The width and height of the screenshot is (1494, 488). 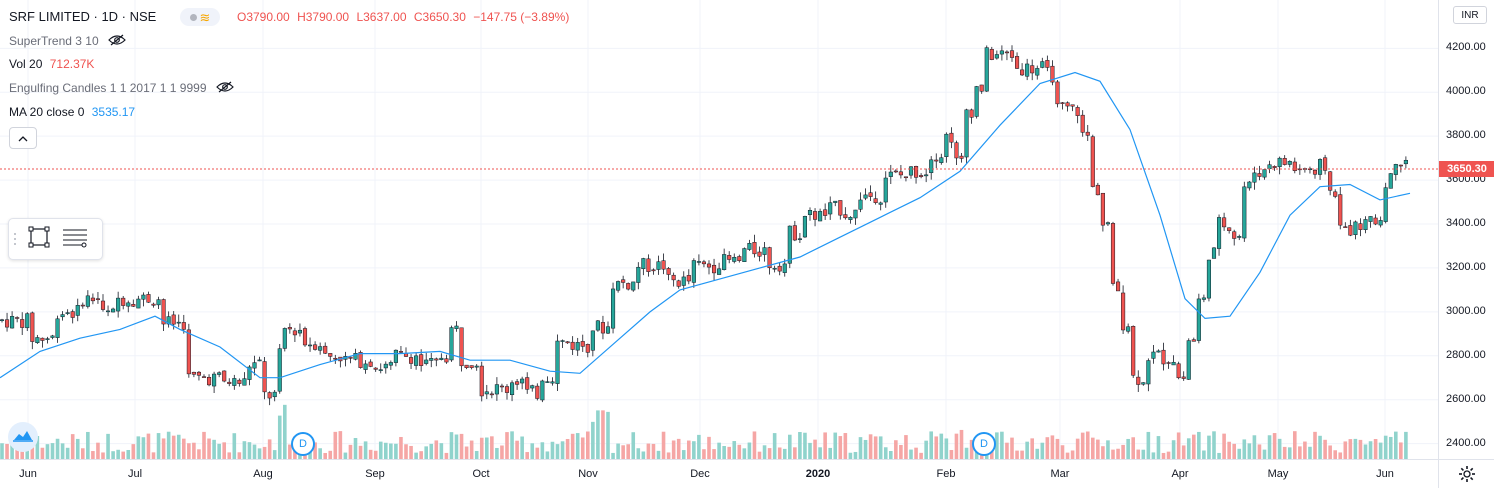 What do you see at coordinates (108, 88) in the screenshot?
I see `indicator-label: Engulfing Candles 1 1 2017 1 1 9999` at bounding box center [108, 88].